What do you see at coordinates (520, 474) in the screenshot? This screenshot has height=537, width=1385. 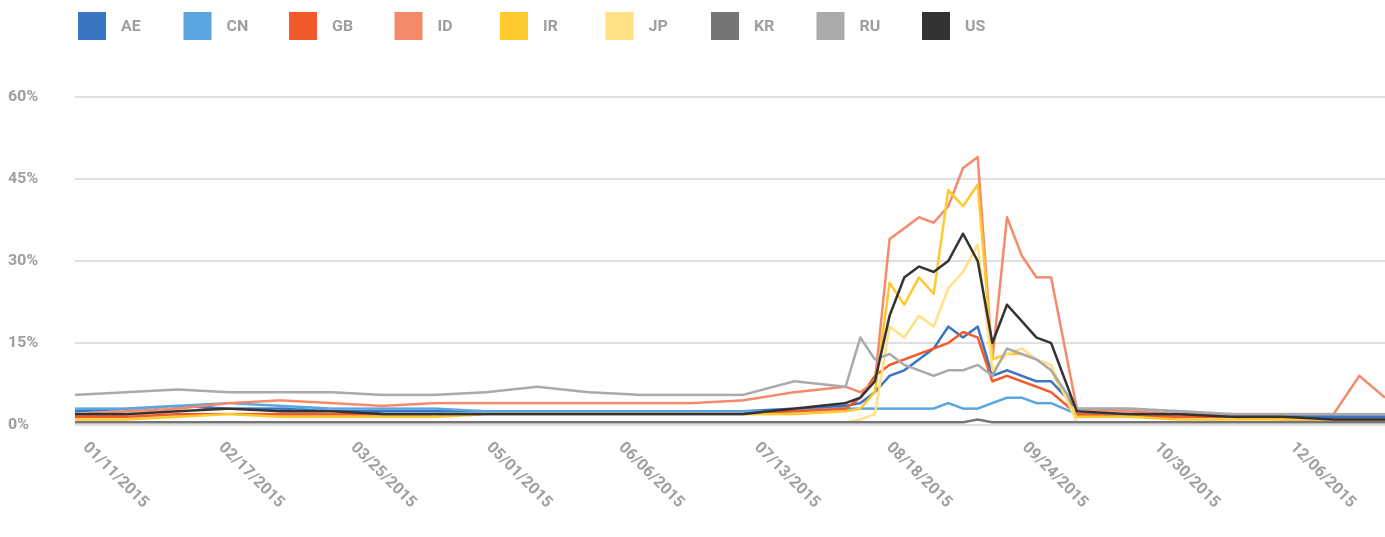 I see `x-tick-label: 05/01/2015` at bounding box center [520, 474].